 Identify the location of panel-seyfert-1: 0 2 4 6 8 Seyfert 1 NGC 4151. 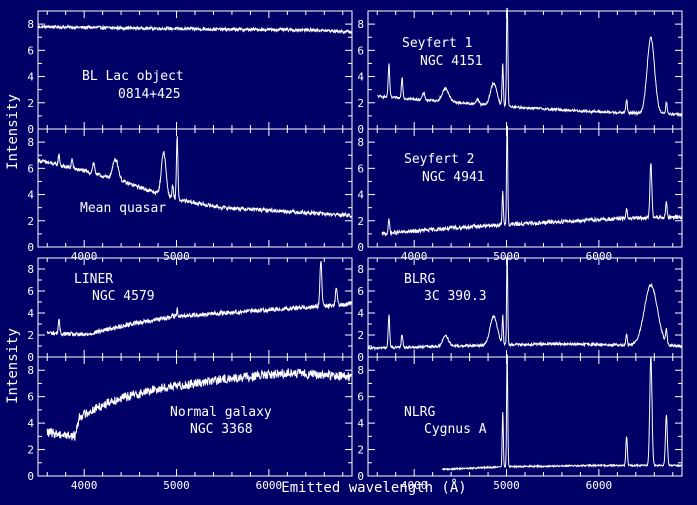
(520, 71).